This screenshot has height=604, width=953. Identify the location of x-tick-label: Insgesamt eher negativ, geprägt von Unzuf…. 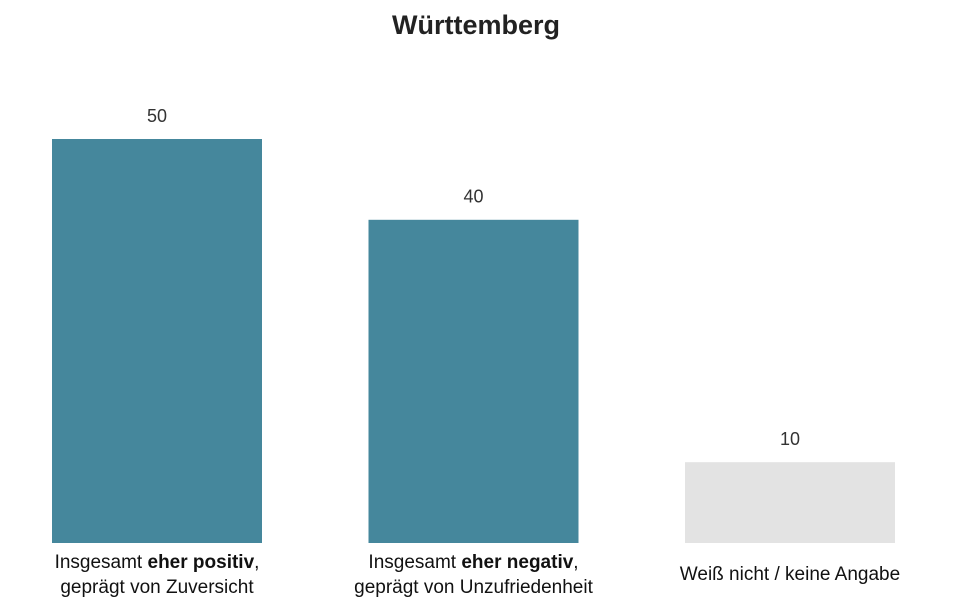
(473, 575).